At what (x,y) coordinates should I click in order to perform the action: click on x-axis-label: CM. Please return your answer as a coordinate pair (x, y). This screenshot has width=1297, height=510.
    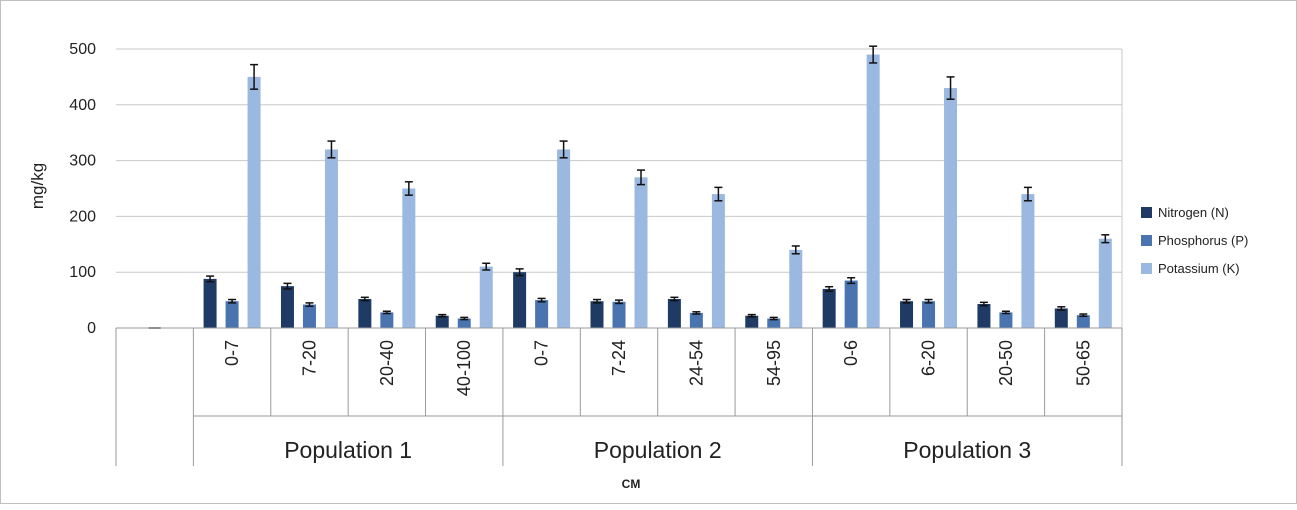
    Looking at the image, I should click on (631, 484).